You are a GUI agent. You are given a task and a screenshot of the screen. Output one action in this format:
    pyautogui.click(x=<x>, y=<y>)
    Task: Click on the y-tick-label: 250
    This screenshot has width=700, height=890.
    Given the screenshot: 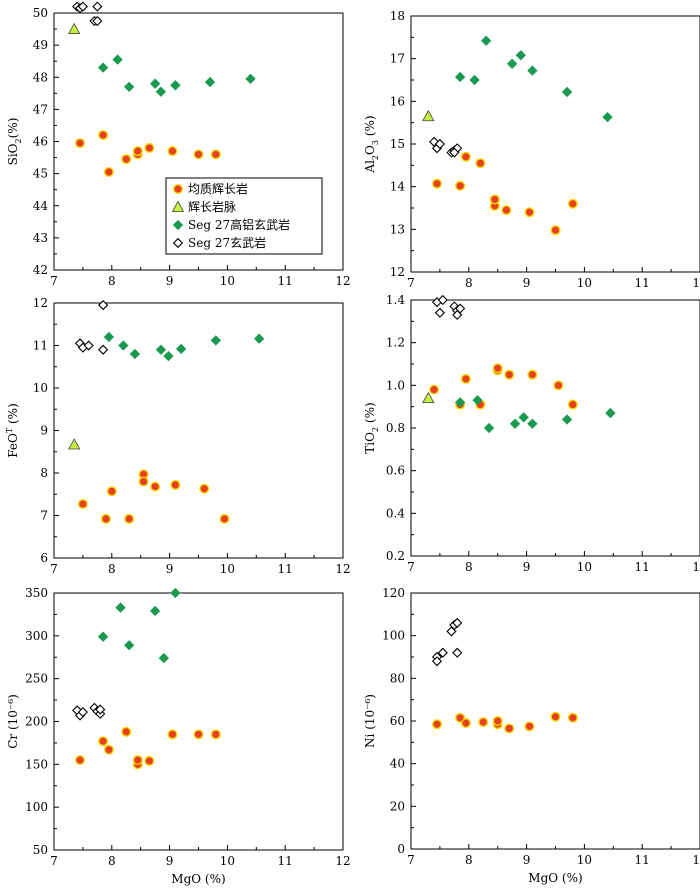 What is the action you would take?
    pyautogui.click(x=36, y=679)
    